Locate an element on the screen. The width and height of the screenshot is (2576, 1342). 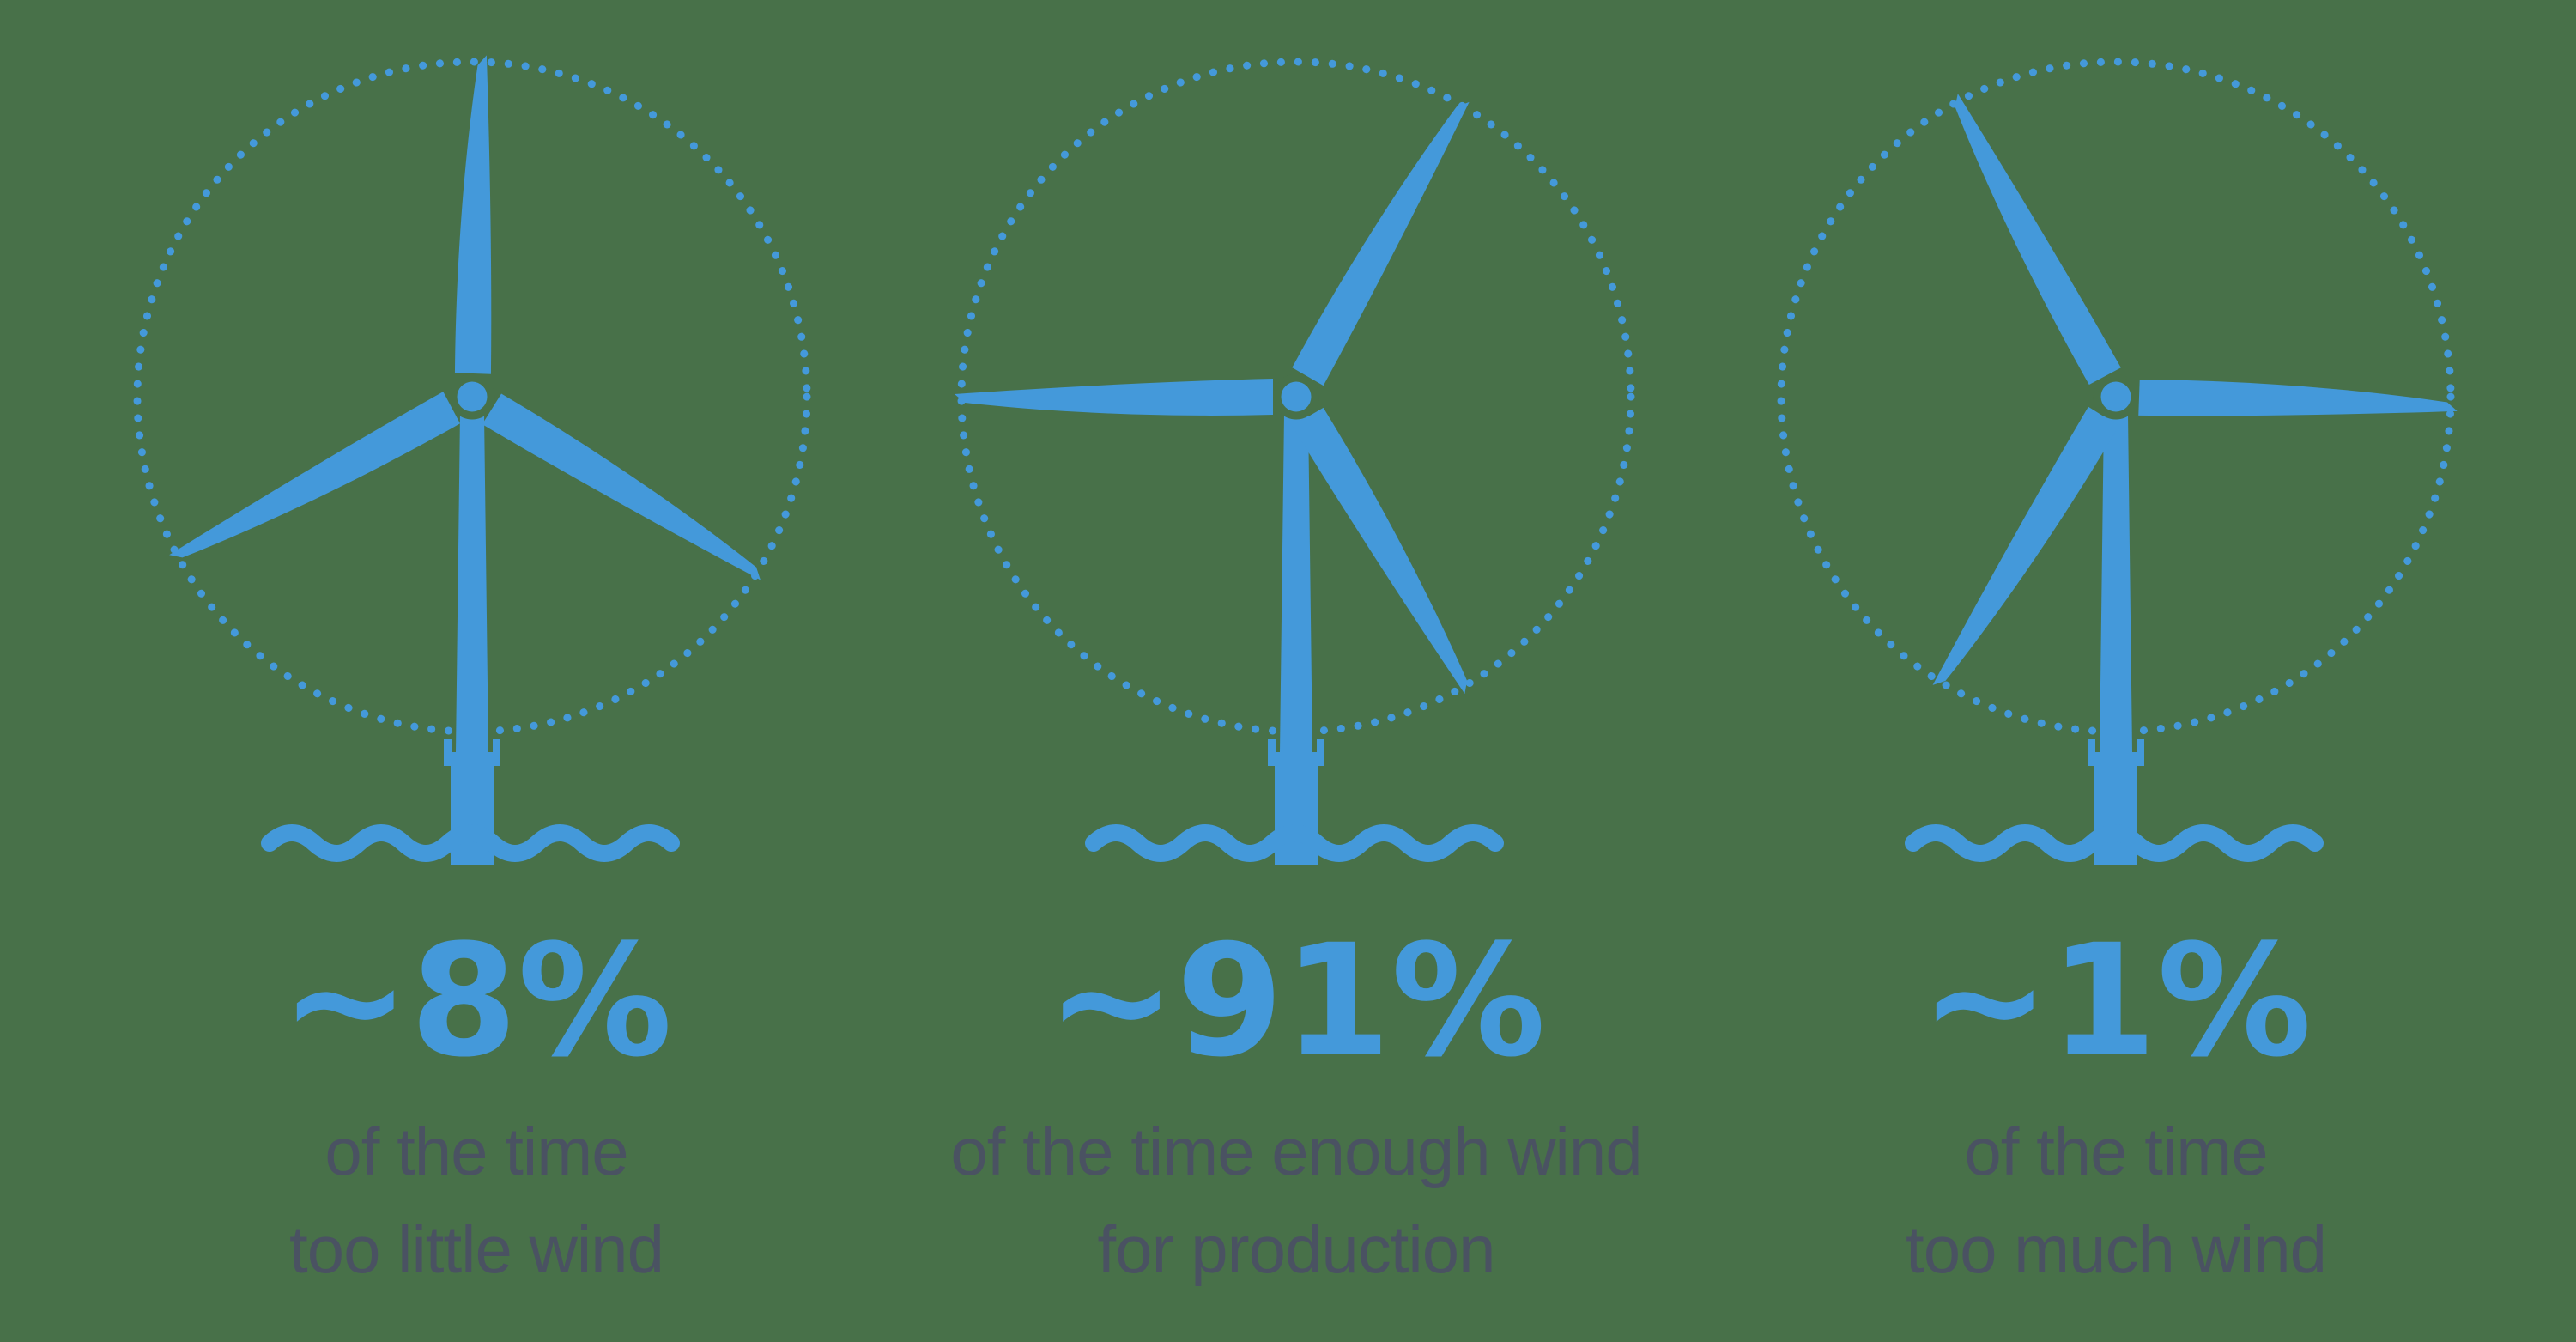
stat-description-line2: too much wind is located at coordinates (2116, 1249).